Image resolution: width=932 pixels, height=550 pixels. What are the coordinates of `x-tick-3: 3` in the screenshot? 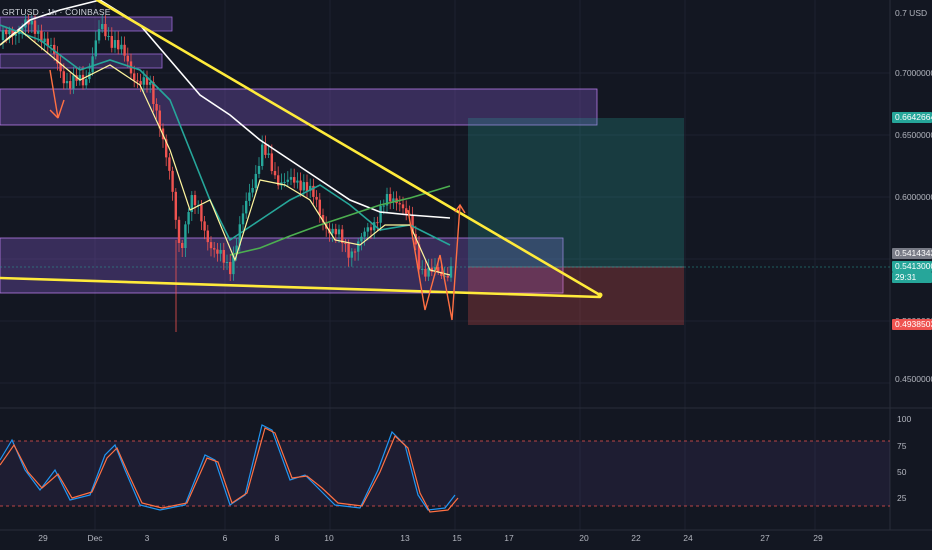 It's located at (147, 538).